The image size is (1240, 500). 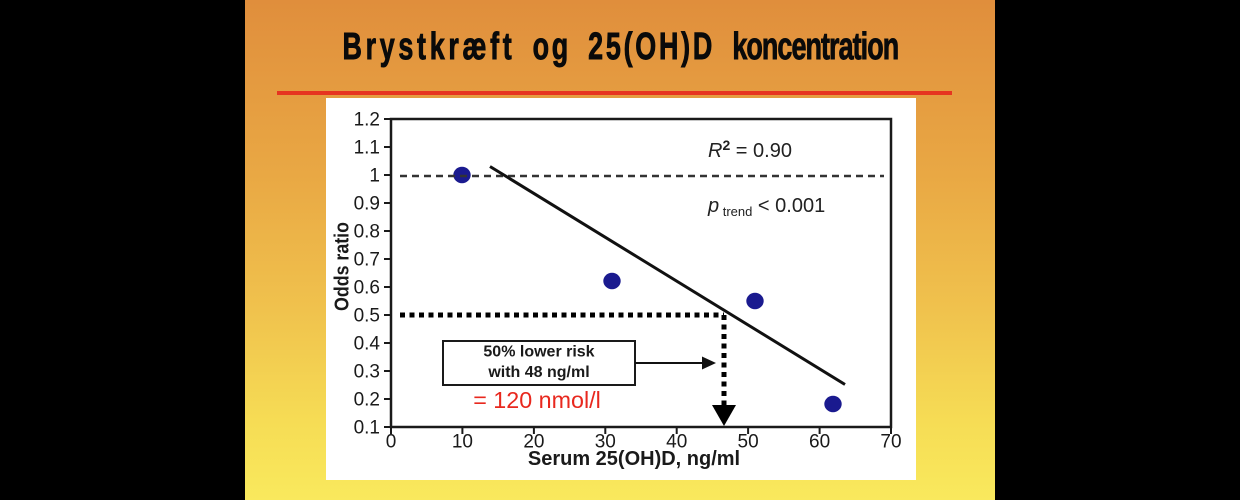 What do you see at coordinates (367, 400) in the screenshot?
I see `svg-text: 0.2` at bounding box center [367, 400].